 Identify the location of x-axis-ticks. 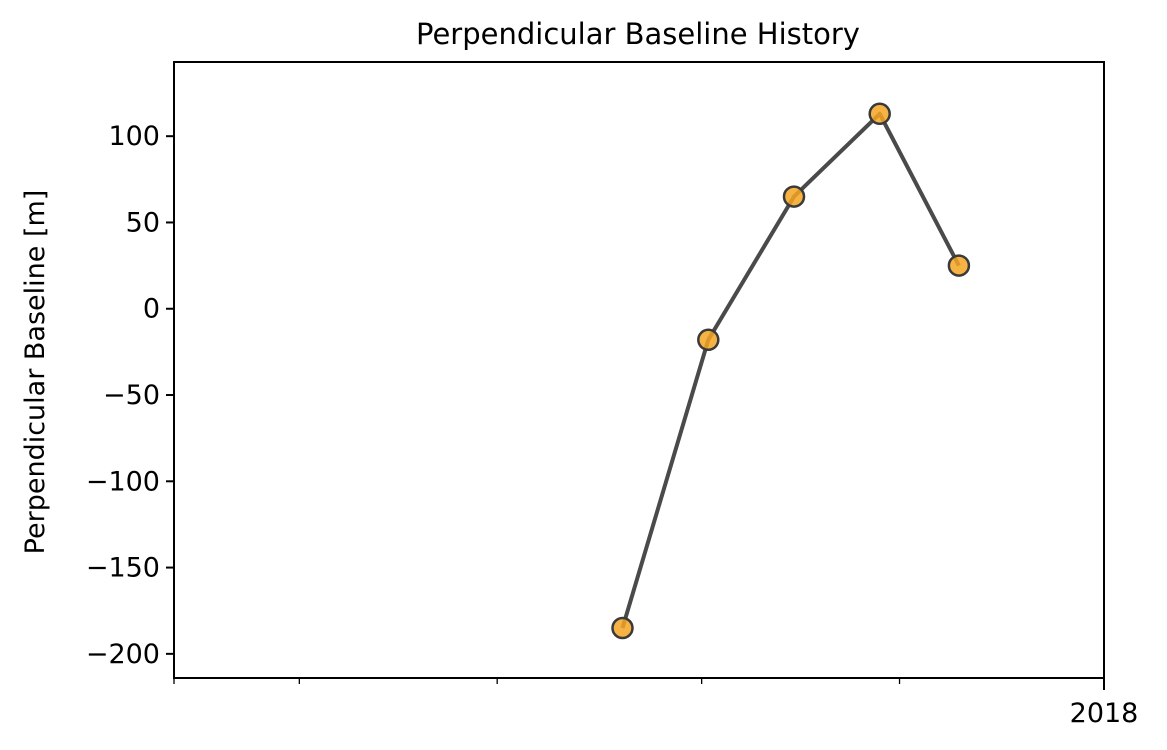
(639, 684).